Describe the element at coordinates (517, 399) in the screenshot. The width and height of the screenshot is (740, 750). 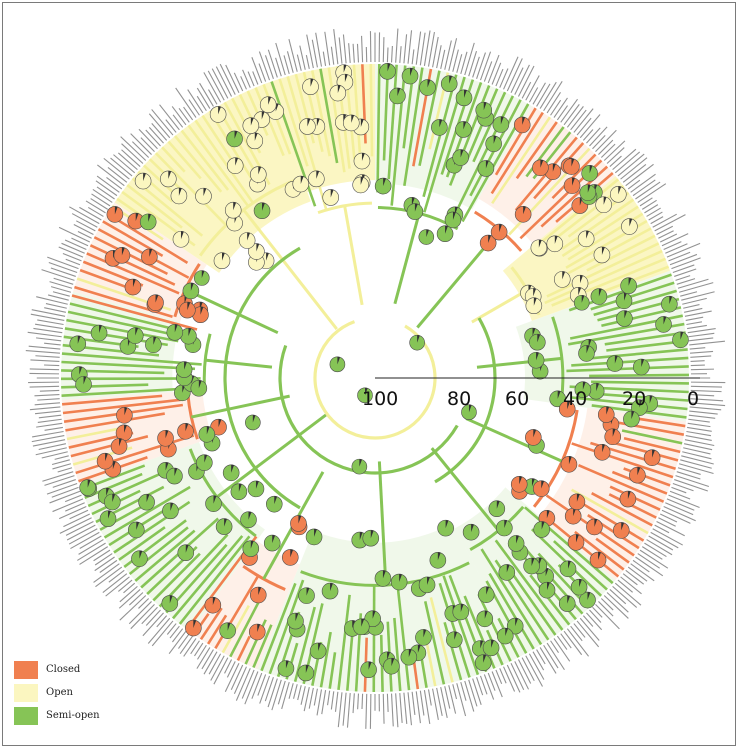
I see `axis-tick-label: 60` at that location.